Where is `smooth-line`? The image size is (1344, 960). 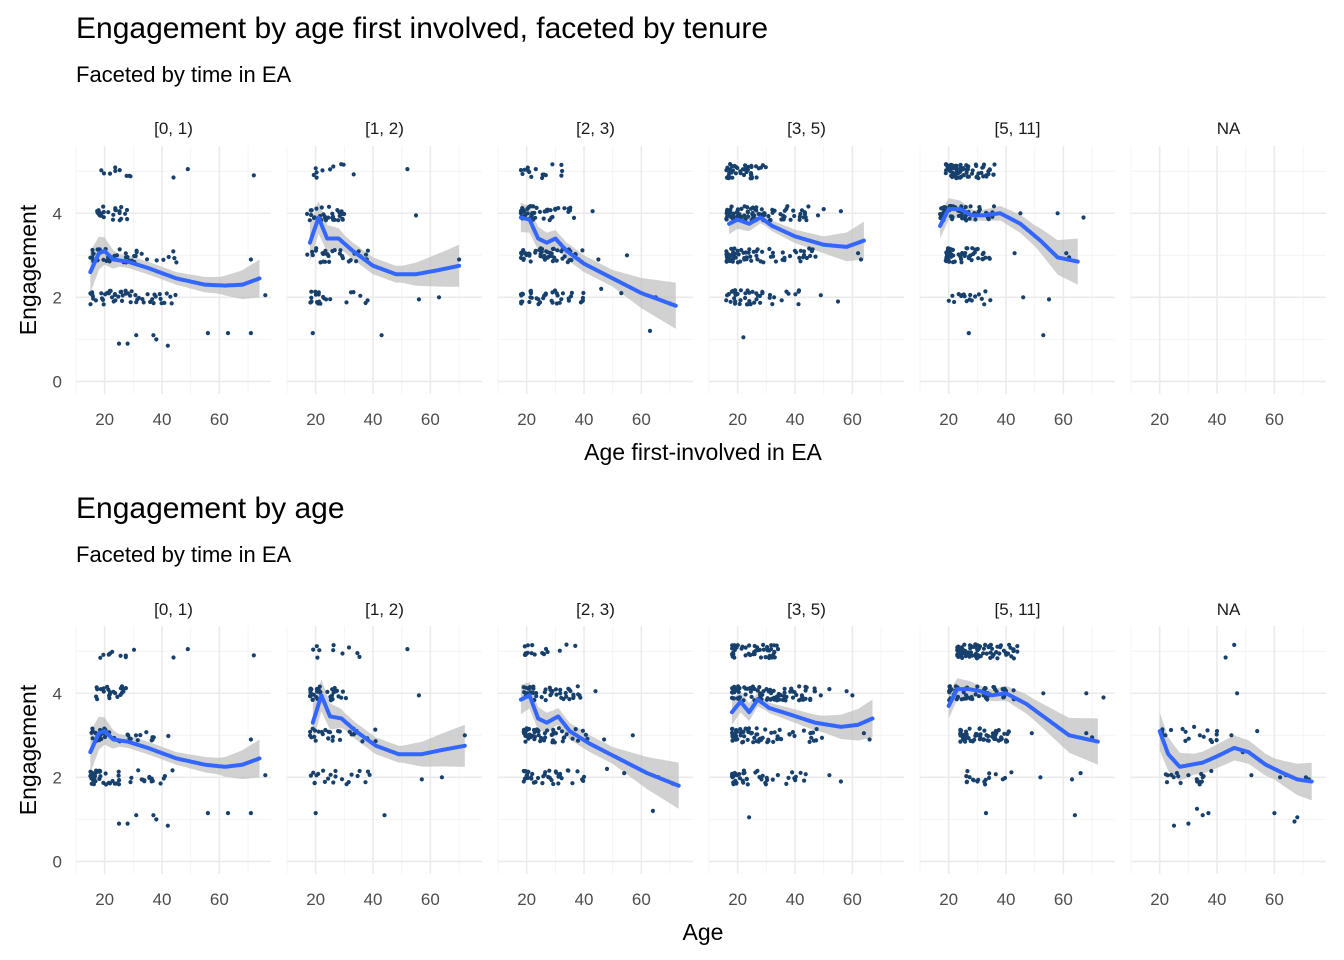 smooth-line is located at coordinates (598, 261).